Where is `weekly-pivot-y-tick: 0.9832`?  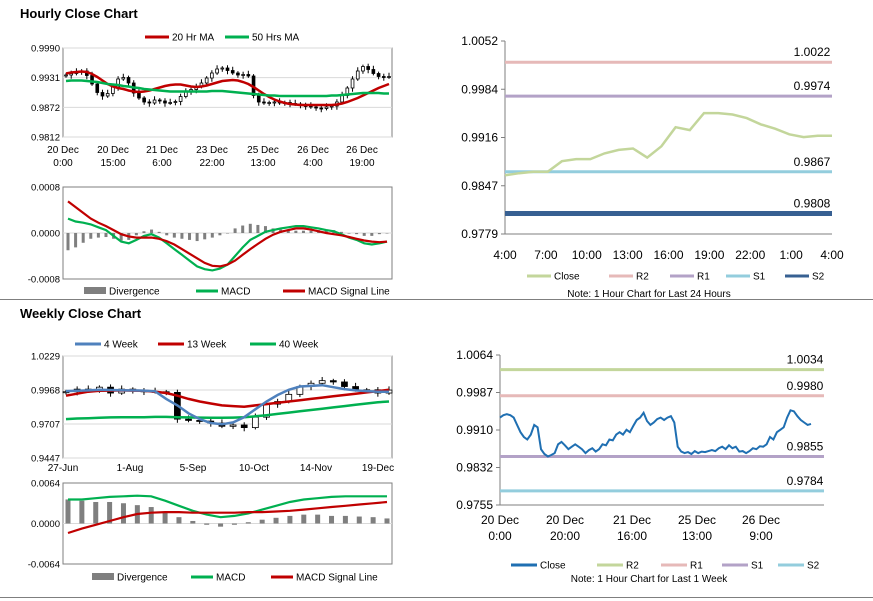
weekly-pivot-y-tick: 0.9832 is located at coordinates (474, 468).